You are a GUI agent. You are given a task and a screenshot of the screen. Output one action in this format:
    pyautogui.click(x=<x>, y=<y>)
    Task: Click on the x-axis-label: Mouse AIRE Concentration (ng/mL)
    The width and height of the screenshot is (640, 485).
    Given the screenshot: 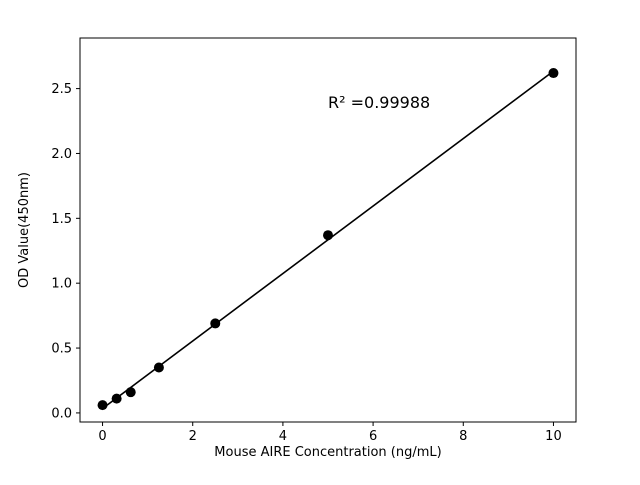 What is the action you would take?
    pyautogui.click(x=327, y=452)
    